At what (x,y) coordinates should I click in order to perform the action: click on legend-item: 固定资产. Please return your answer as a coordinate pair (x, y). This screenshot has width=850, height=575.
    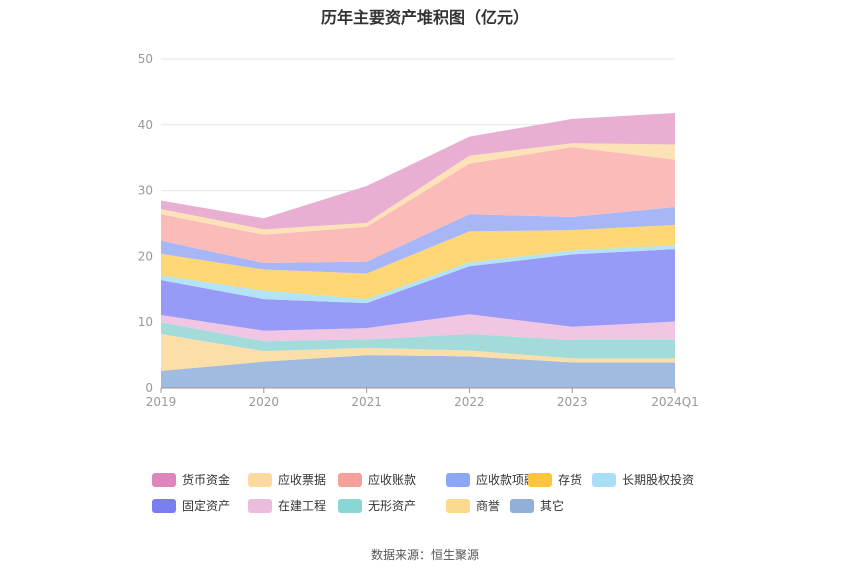
    Looking at the image, I should click on (191, 505).